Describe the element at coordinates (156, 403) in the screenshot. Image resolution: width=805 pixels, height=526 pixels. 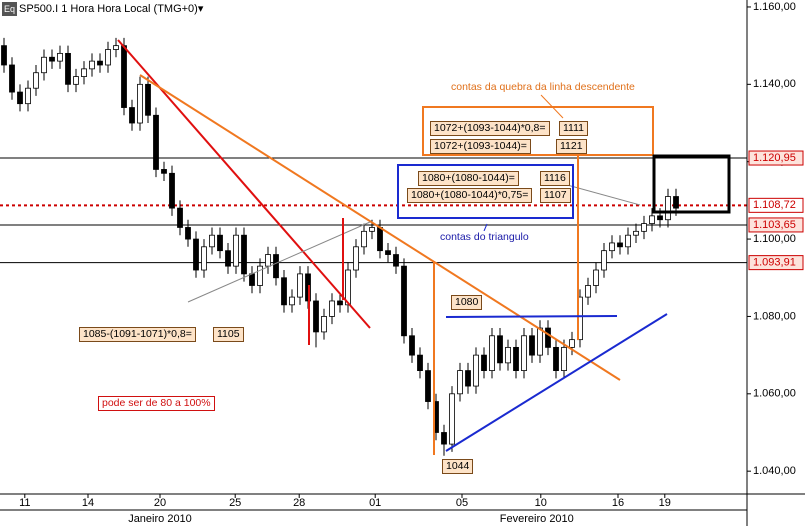
I see `annotation: pode ser de 80 a 100%` at that location.